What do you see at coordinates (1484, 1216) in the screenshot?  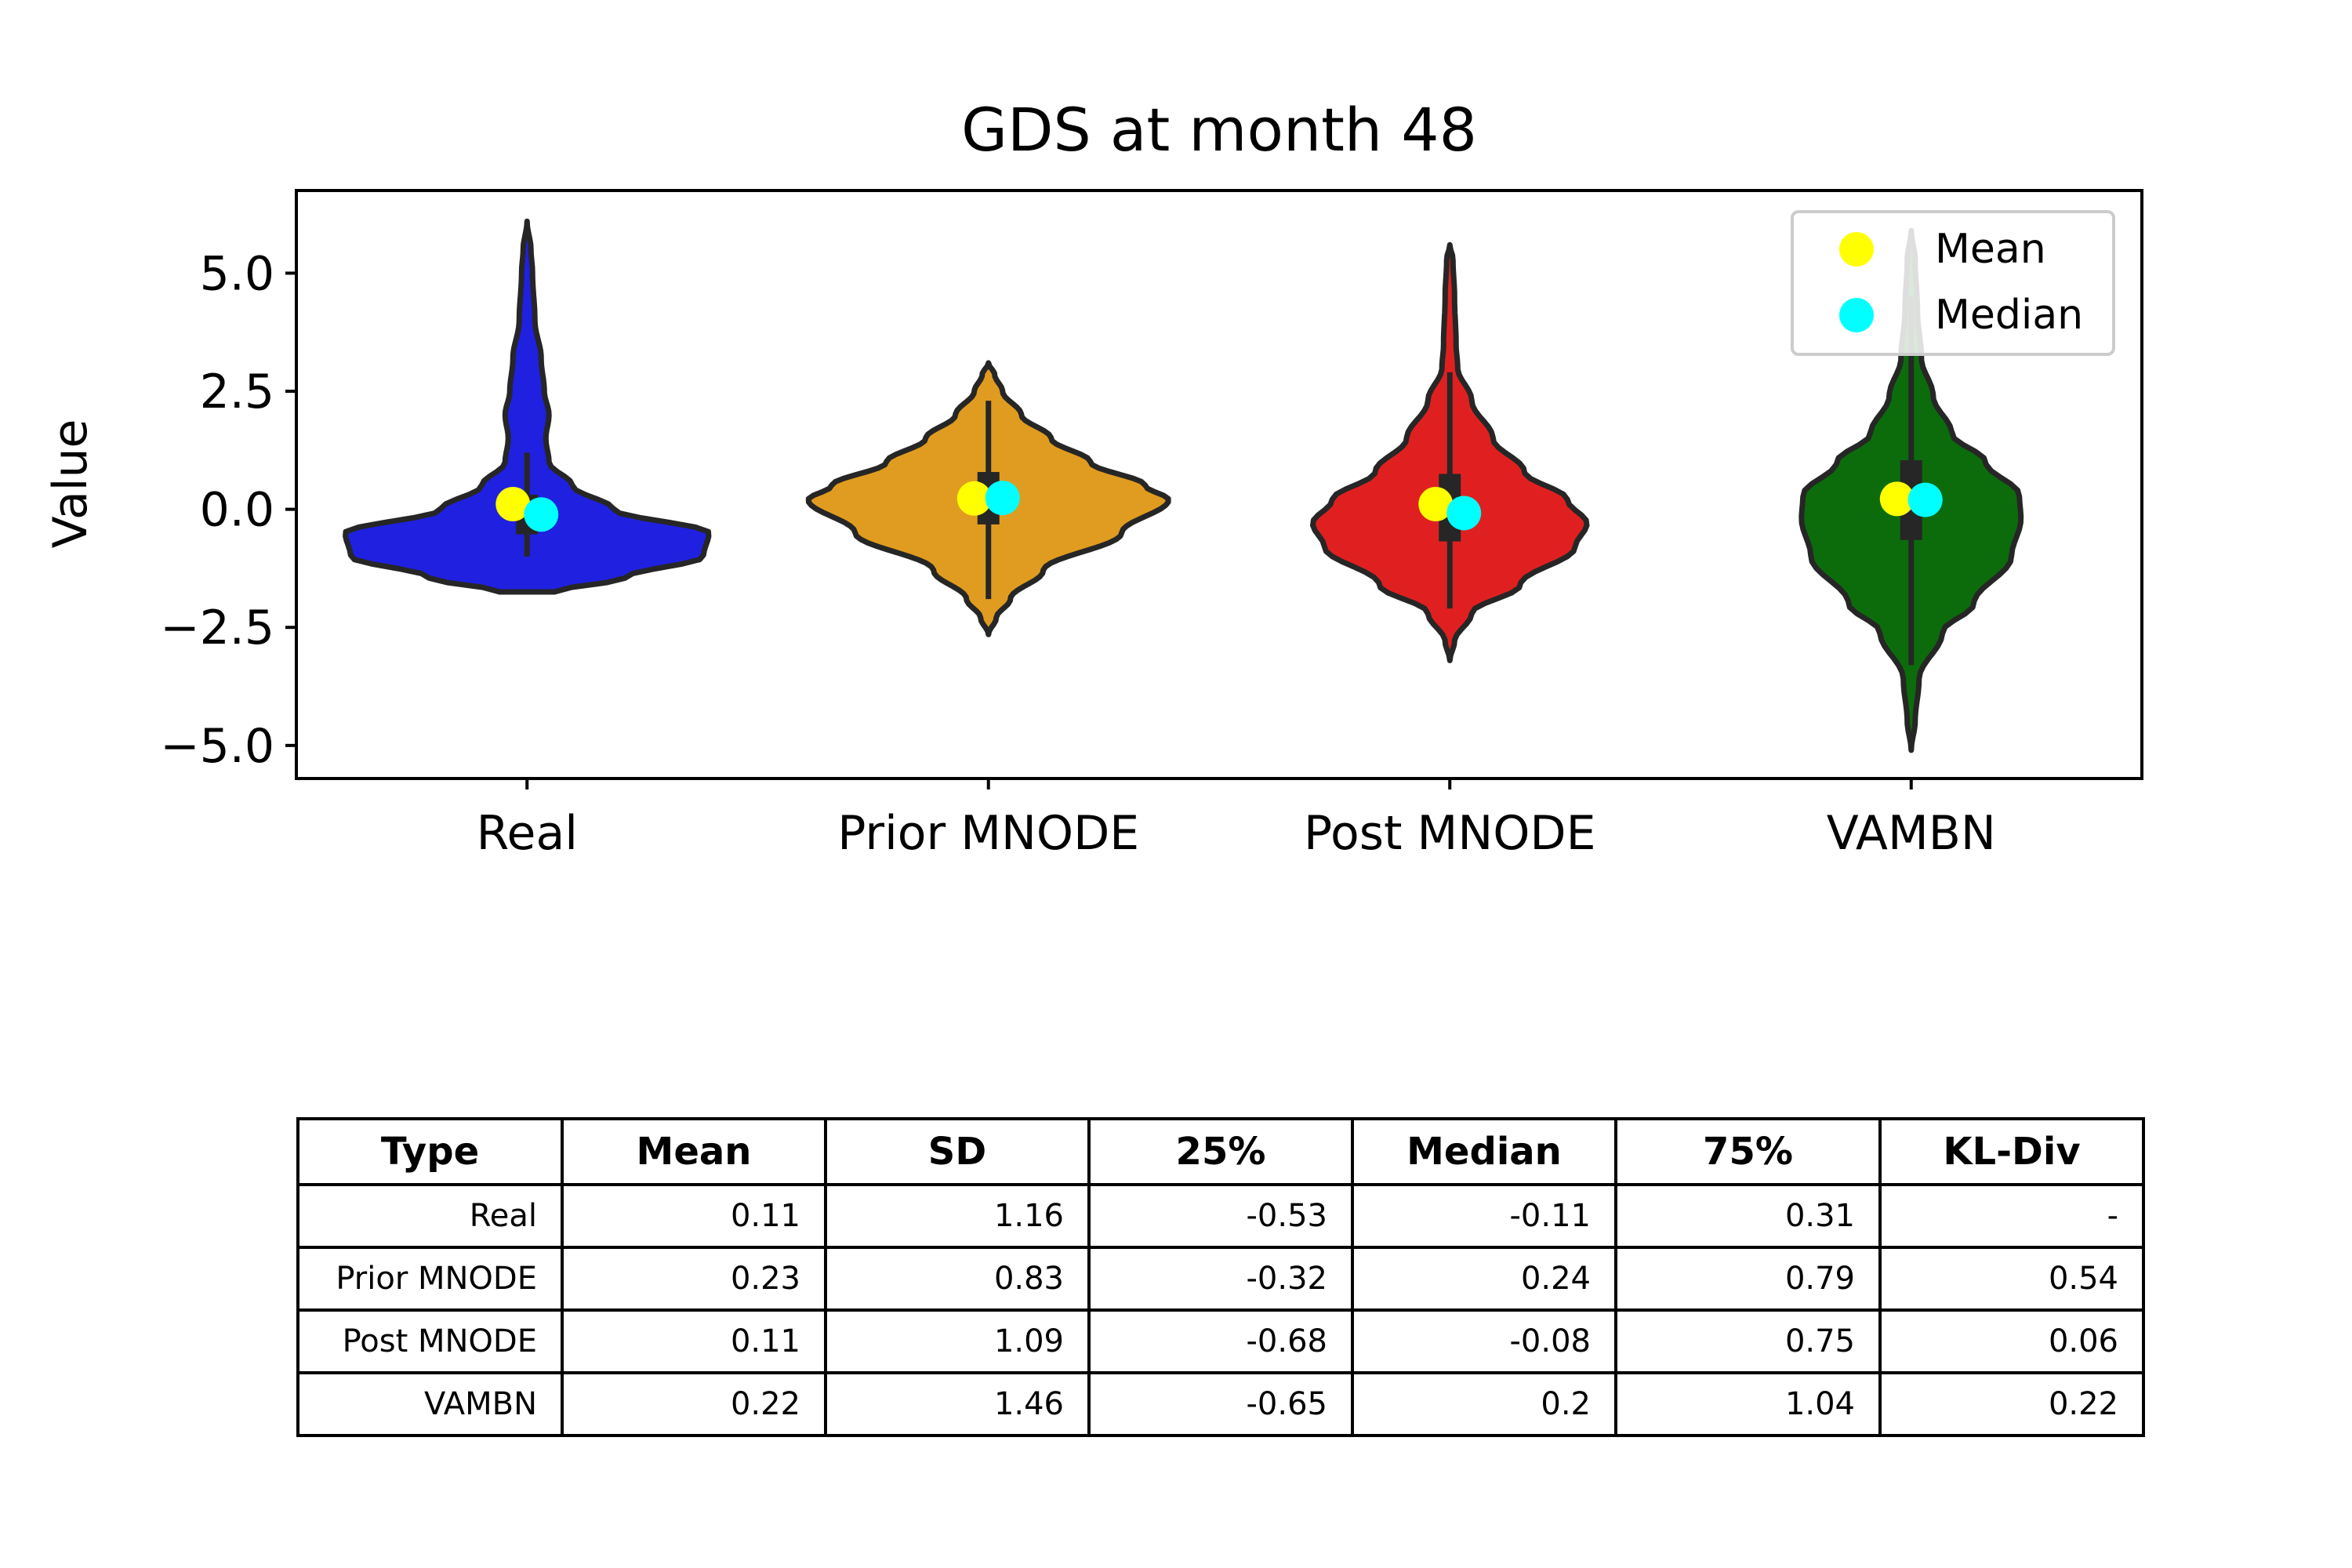 I see `table-cell: -0.11` at bounding box center [1484, 1216].